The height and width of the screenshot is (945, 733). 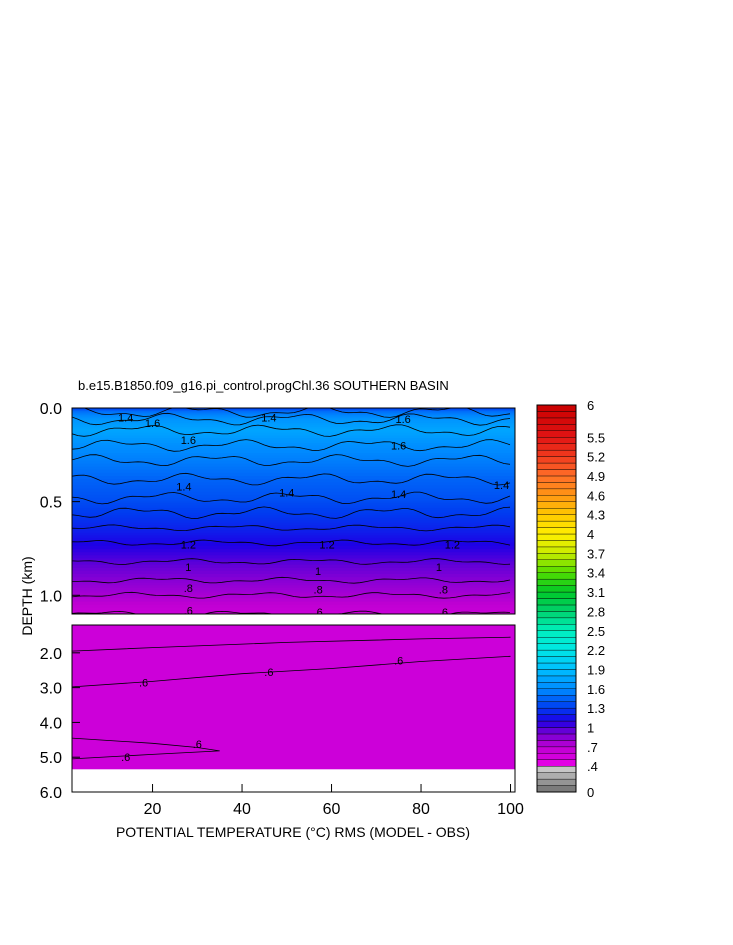 I want to click on x-tick-label: 40, so click(x=242, y=809).